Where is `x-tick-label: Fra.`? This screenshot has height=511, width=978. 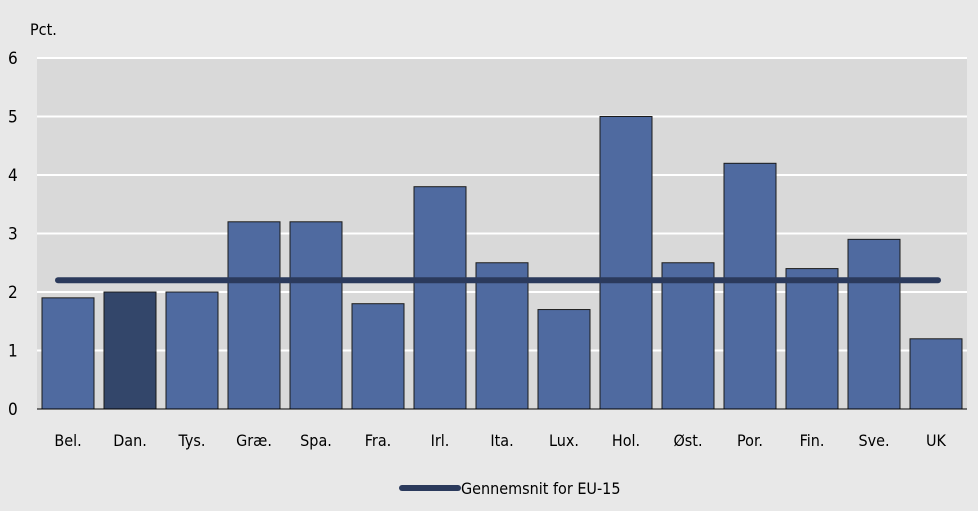
x-tick-label: Fra. is located at coordinates (378, 440).